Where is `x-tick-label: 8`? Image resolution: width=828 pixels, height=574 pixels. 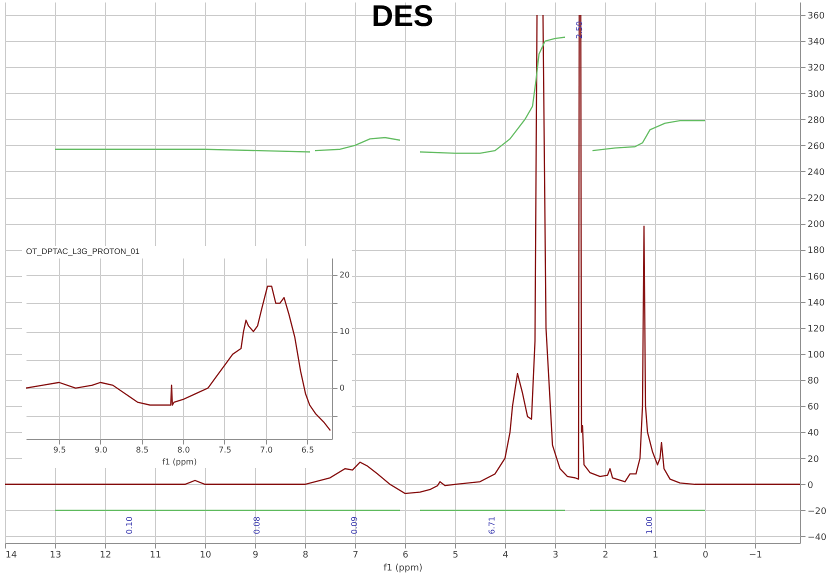
x-tick-label: 8 is located at coordinates (305, 555).